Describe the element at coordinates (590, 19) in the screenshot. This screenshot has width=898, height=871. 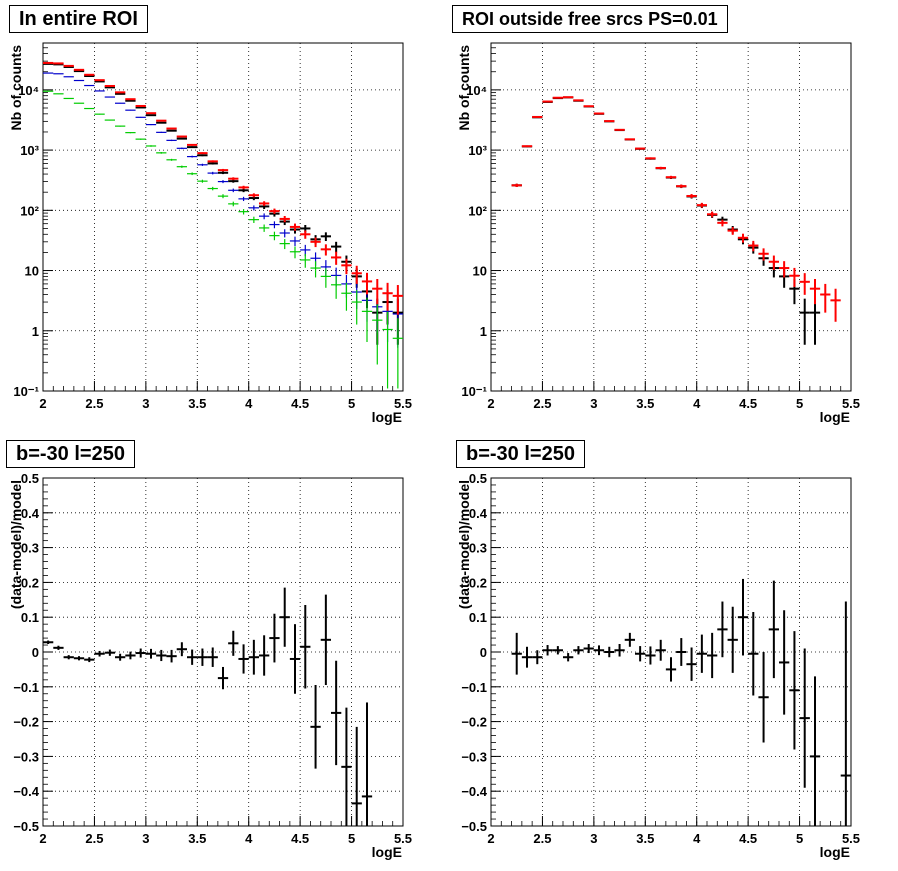
I see `panel-title-2: ROI outside free srcs PS=0.01` at that location.